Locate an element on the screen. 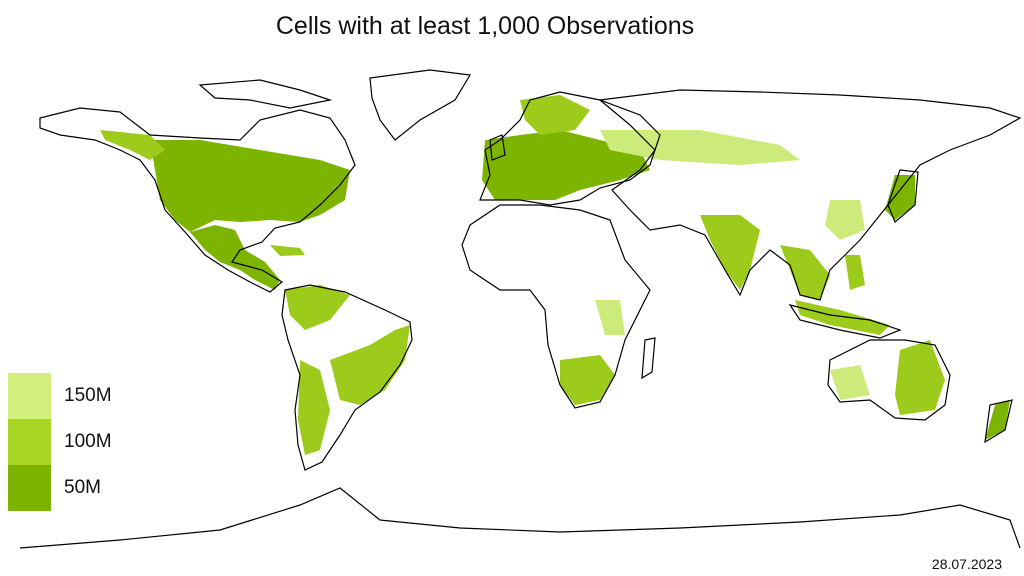 The width and height of the screenshot is (1024, 576). density-north-america is located at coordinates (250, 186).